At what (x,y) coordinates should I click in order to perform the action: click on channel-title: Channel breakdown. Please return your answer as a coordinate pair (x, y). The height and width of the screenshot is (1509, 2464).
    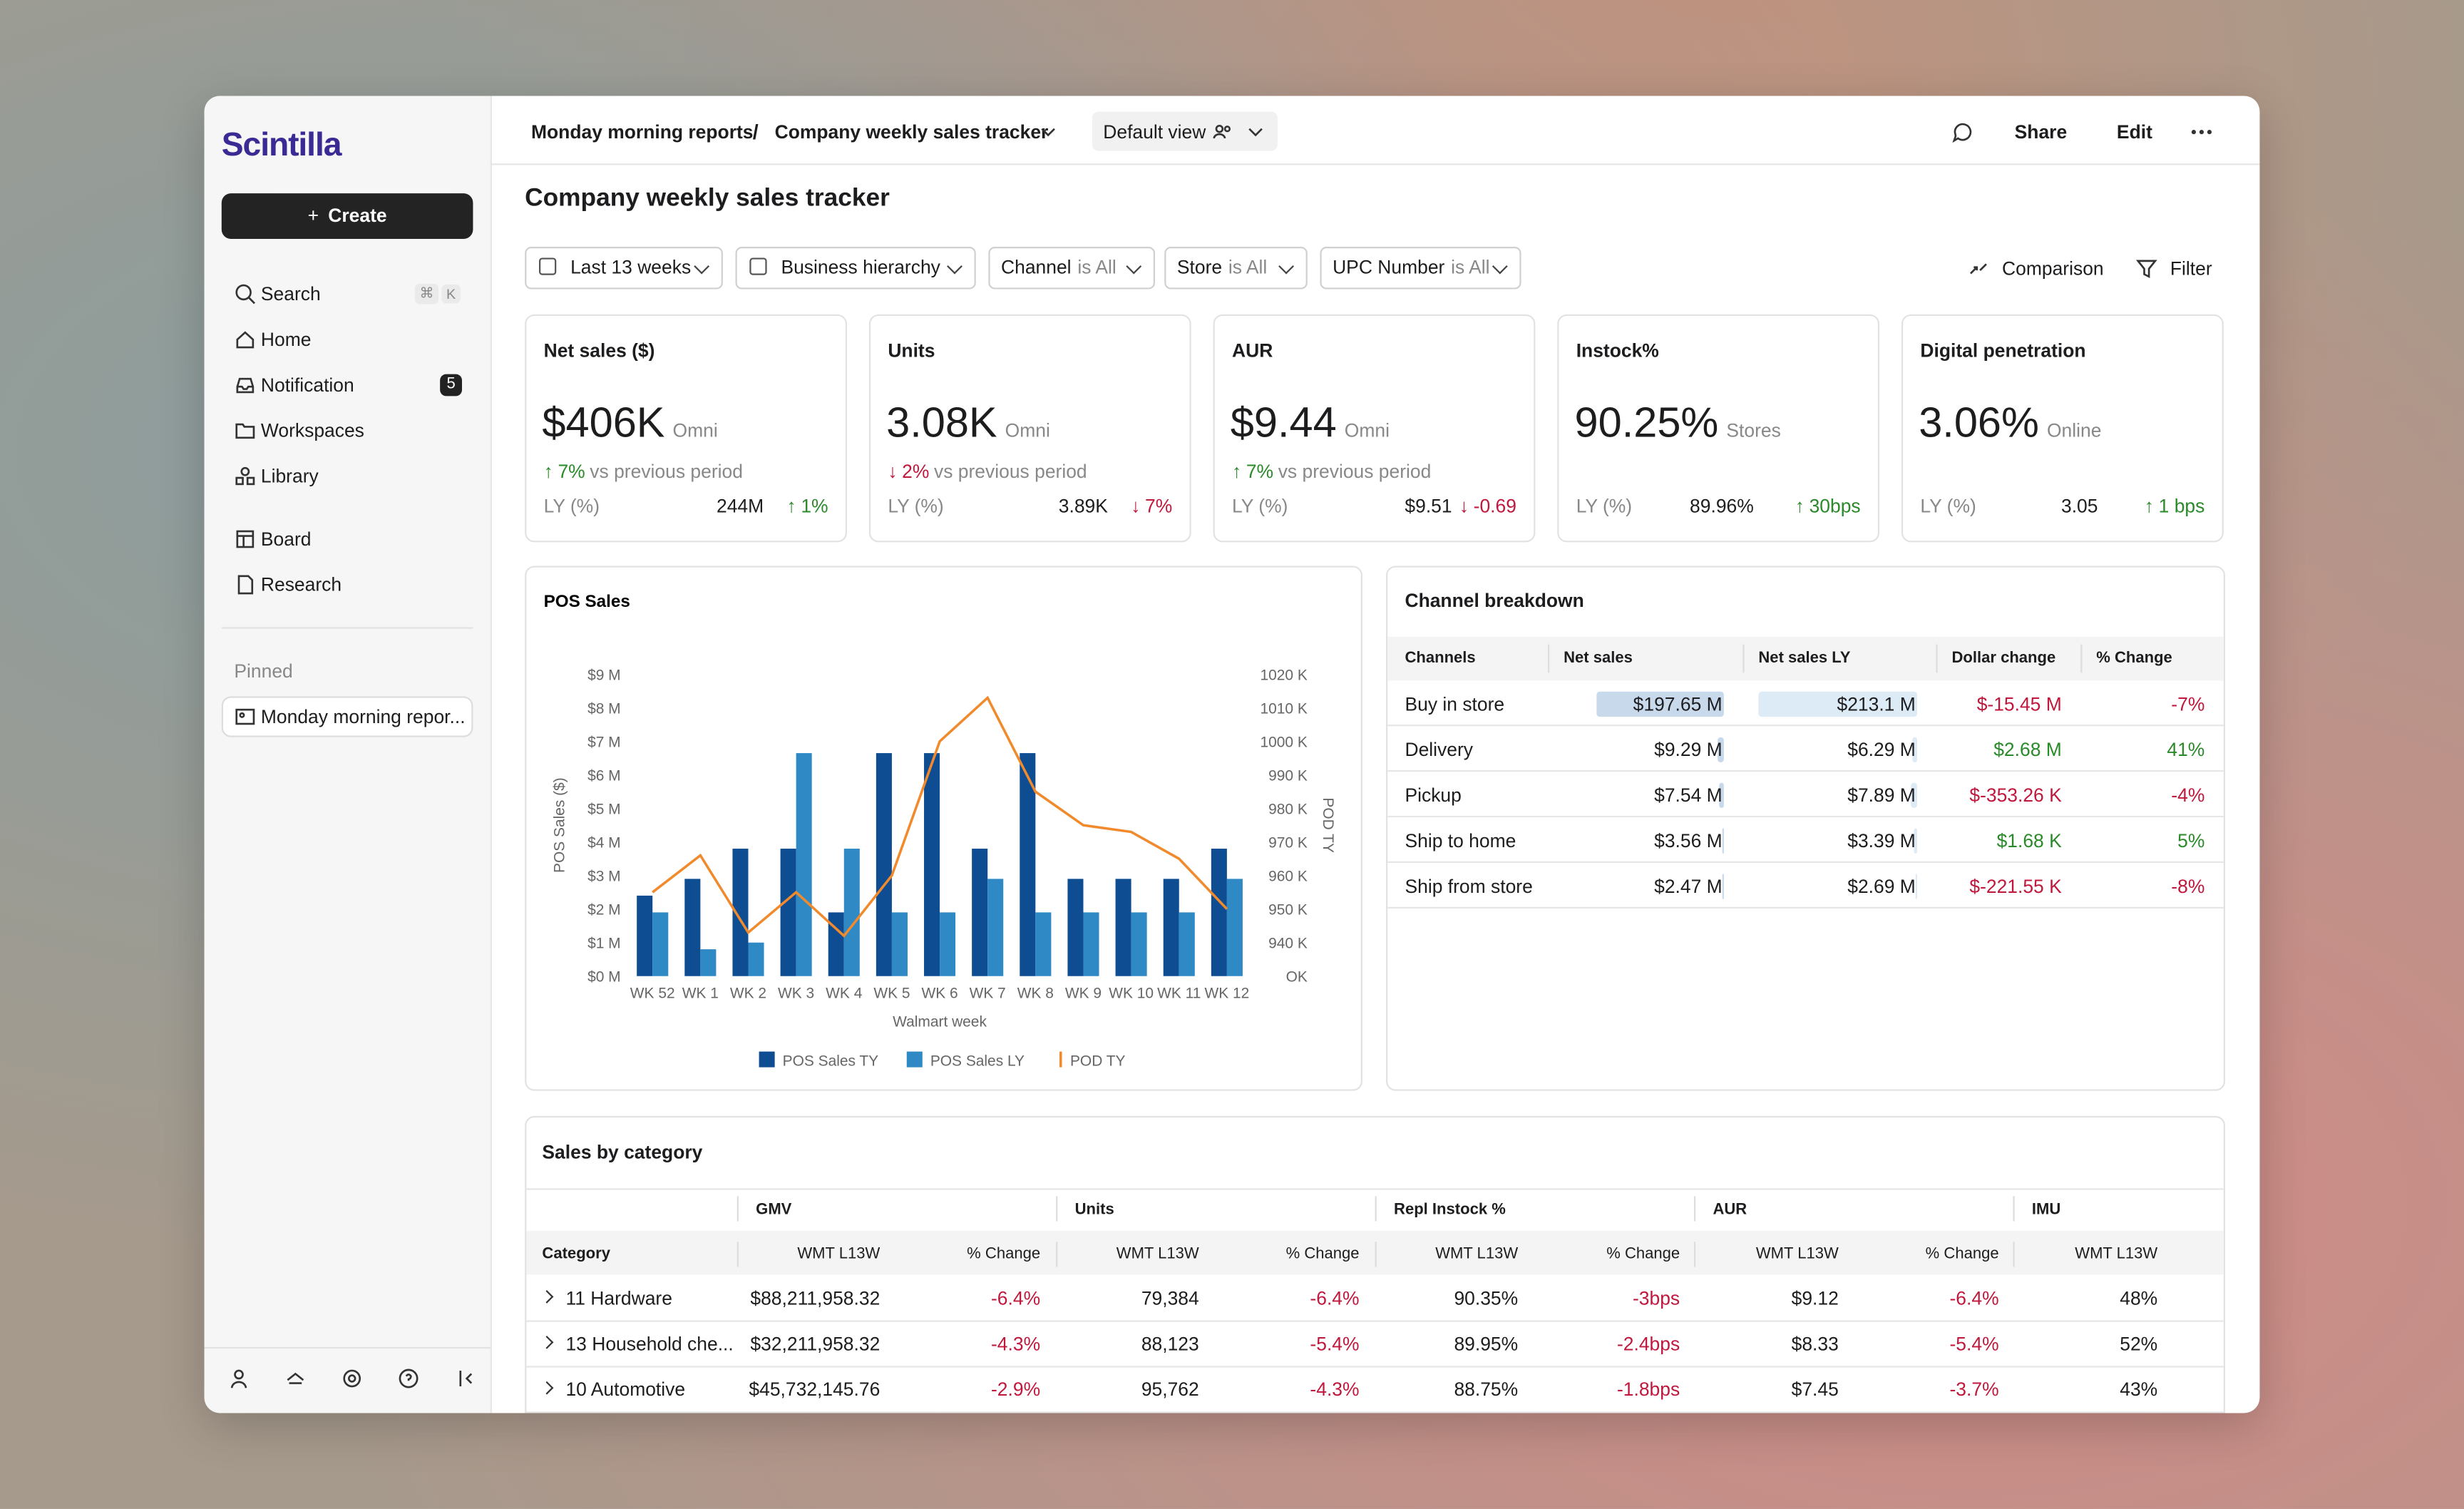
    Looking at the image, I should click on (1494, 600).